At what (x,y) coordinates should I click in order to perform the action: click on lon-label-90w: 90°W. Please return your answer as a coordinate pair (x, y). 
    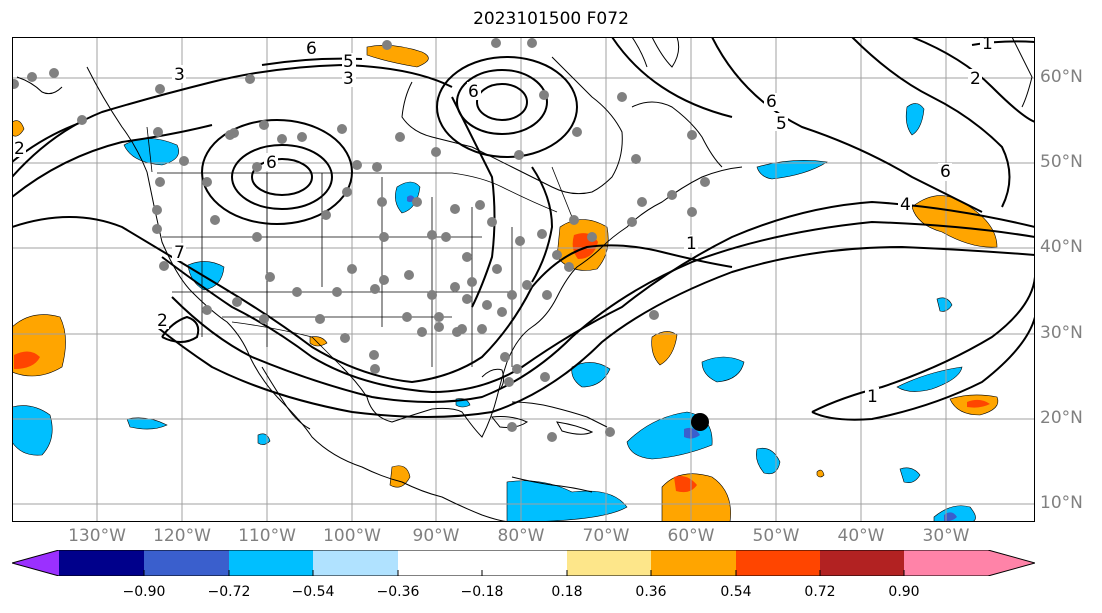
    Looking at the image, I should click on (436, 536).